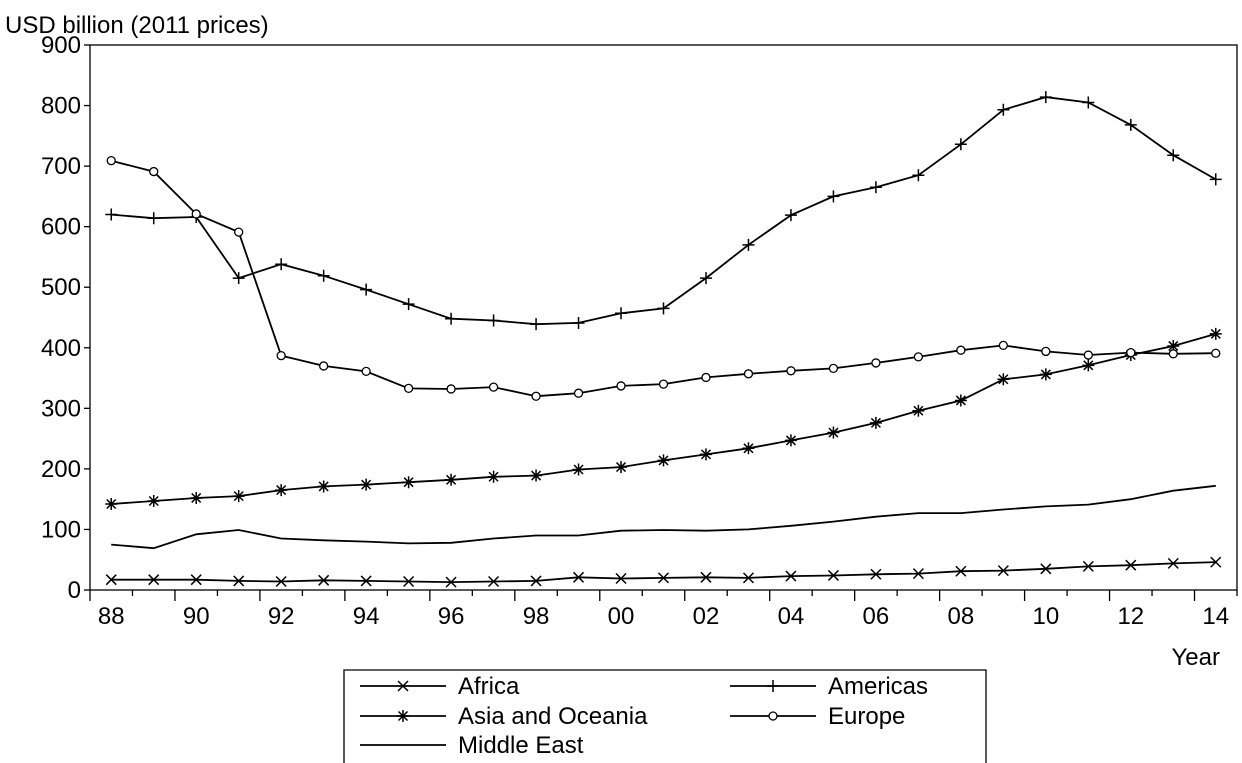  I want to click on x-tick-label: 92, so click(281, 616).